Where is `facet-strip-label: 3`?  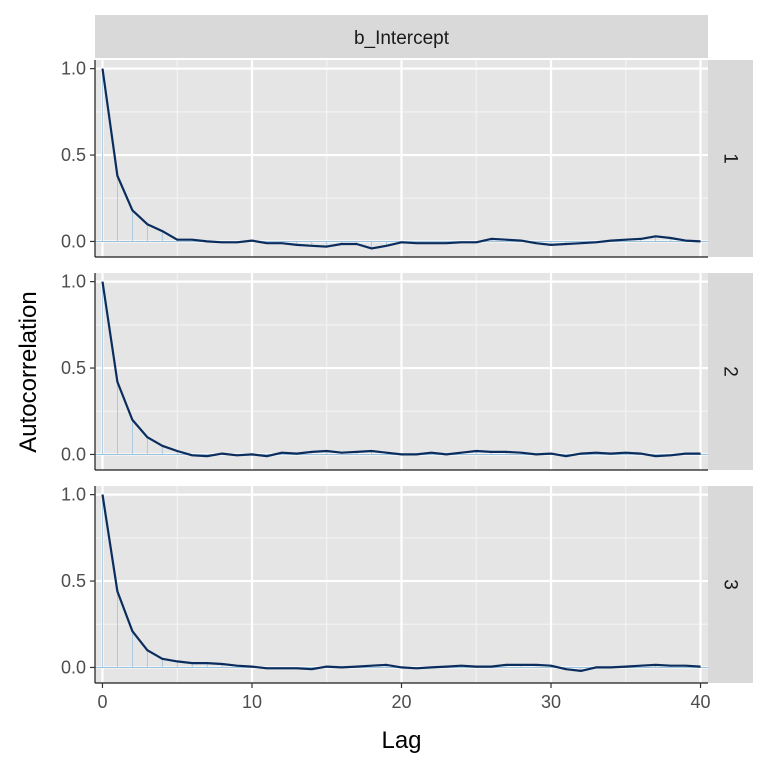
facet-strip-label: 3 is located at coordinates (730, 584).